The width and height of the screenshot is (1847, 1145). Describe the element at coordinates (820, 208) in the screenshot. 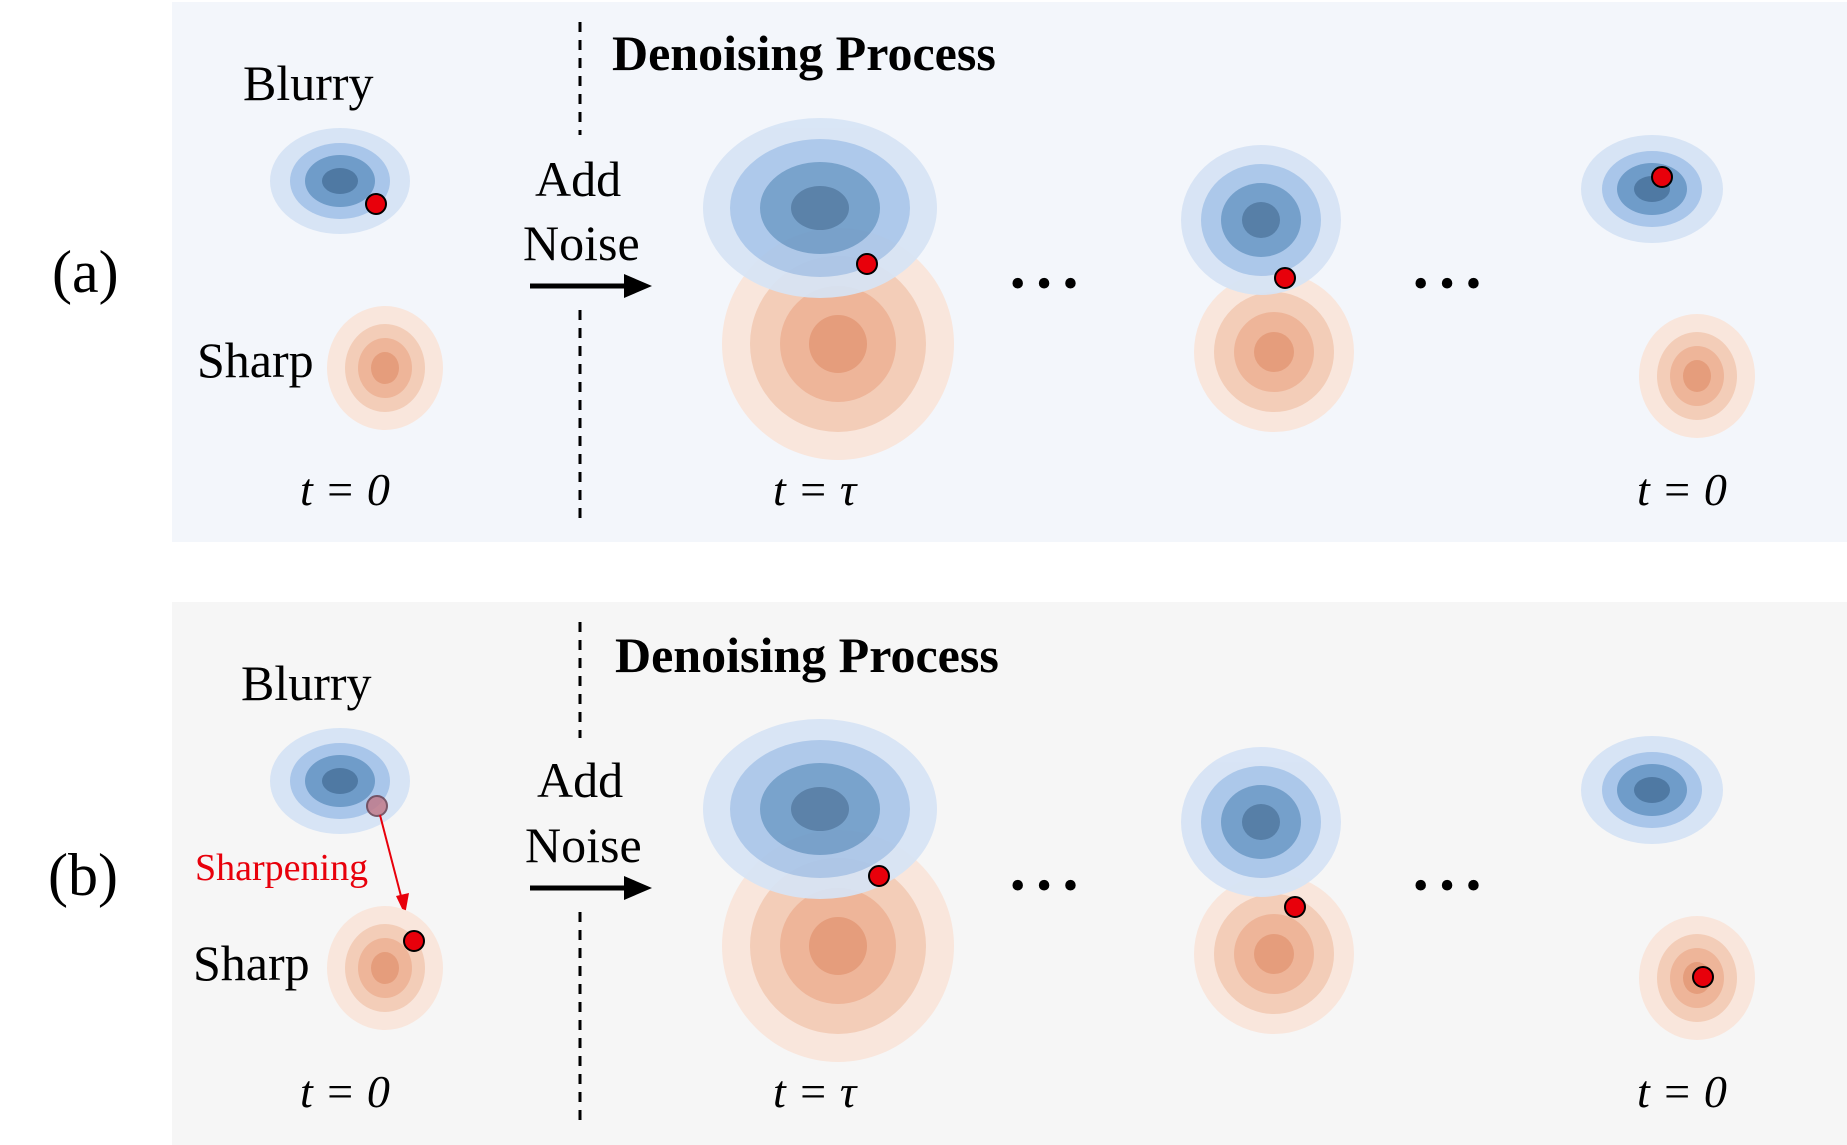

I see `panel-a-tau-blurry-distribution` at that location.